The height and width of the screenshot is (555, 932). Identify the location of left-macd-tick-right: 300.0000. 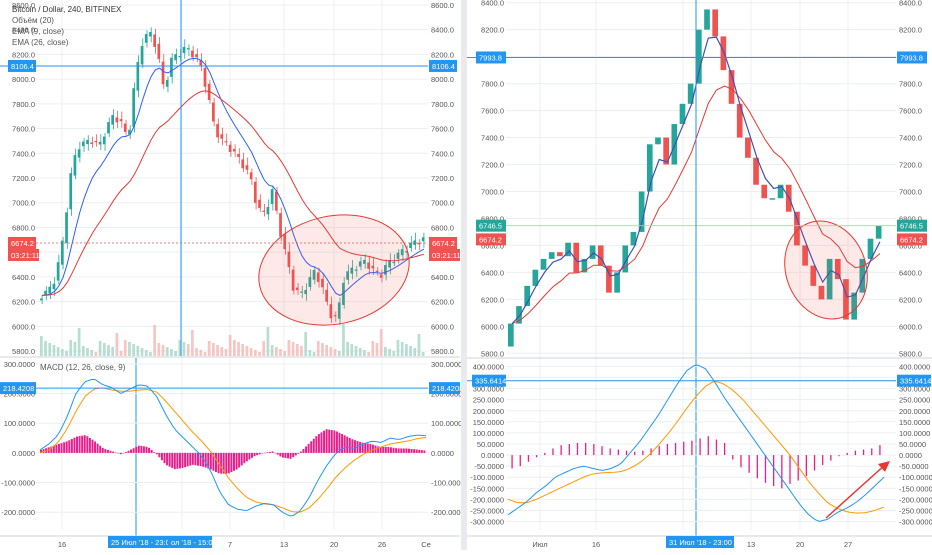
(446, 364).